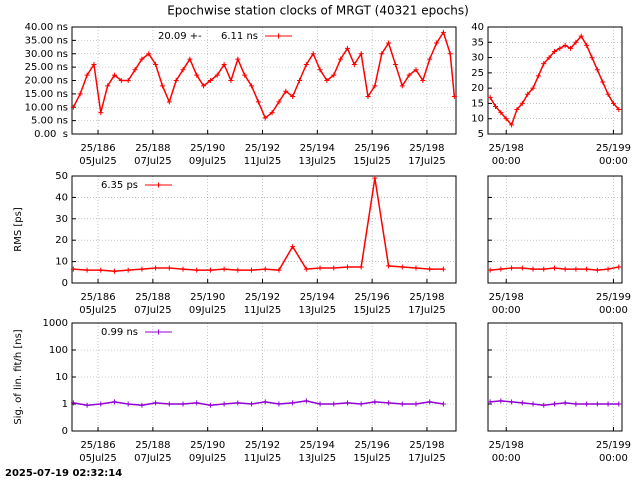 This screenshot has width=640, height=480. Describe the element at coordinates (18, 376) in the screenshot. I see `y-axis-label: Sig. of lin. fit/h [ns]` at that location.